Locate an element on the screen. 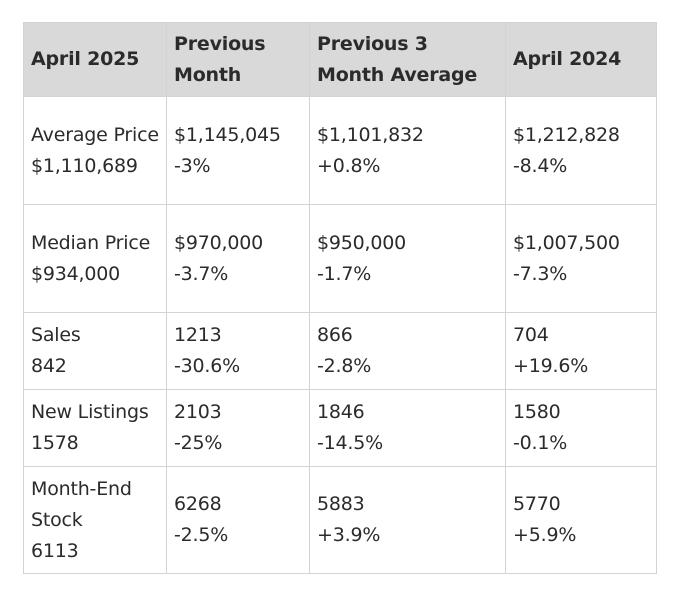 Image resolution: width=685 pixels, height=609 pixels. year-ago-cell: $1,007,500 -7.3% is located at coordinates (581, 258).